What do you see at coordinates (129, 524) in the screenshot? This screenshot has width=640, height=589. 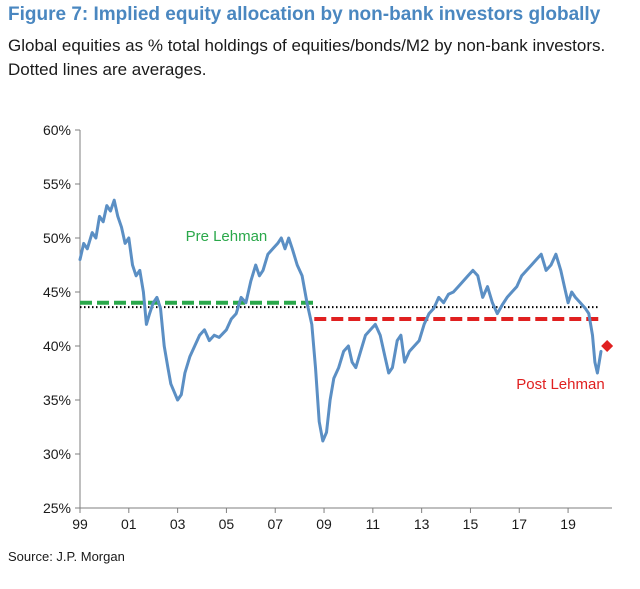 I see `x-tick-label: 01` at bounding box center [129, 524].